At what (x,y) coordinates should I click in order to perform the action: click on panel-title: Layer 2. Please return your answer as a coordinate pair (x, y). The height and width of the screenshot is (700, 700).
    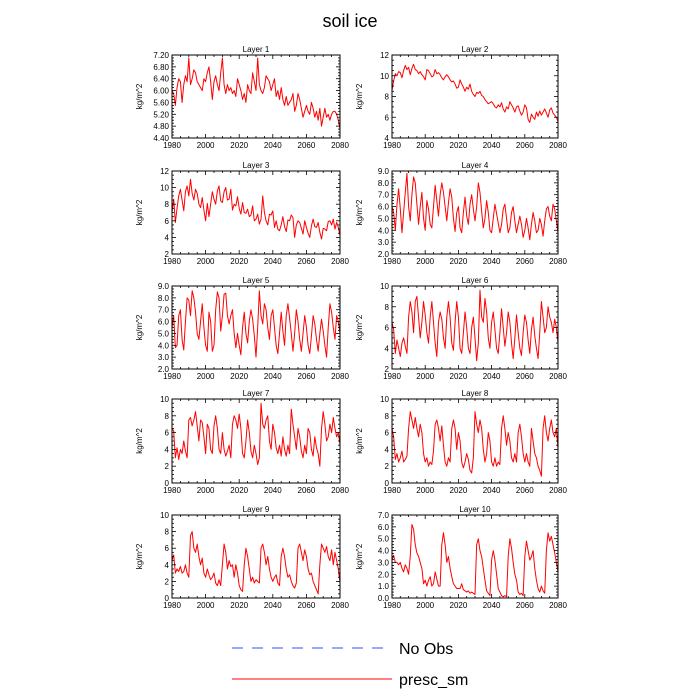
    Looking at the image, I should click on (475, 49).